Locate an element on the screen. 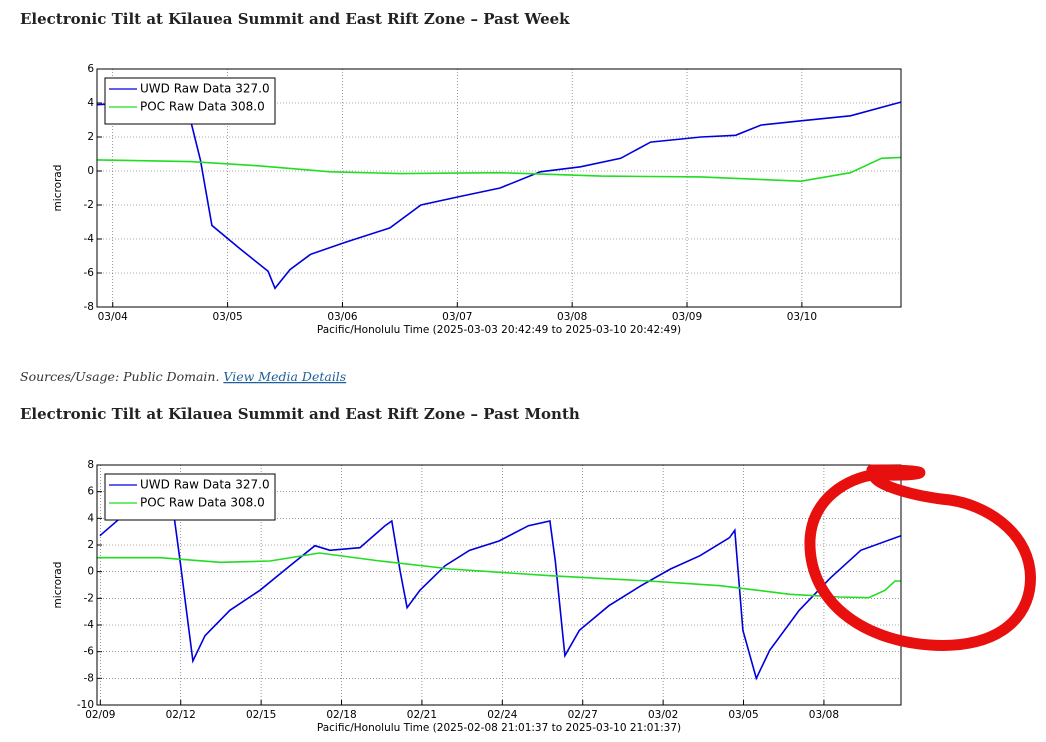  x-tick-label: 03/02 is located at coordinates (663, 715).